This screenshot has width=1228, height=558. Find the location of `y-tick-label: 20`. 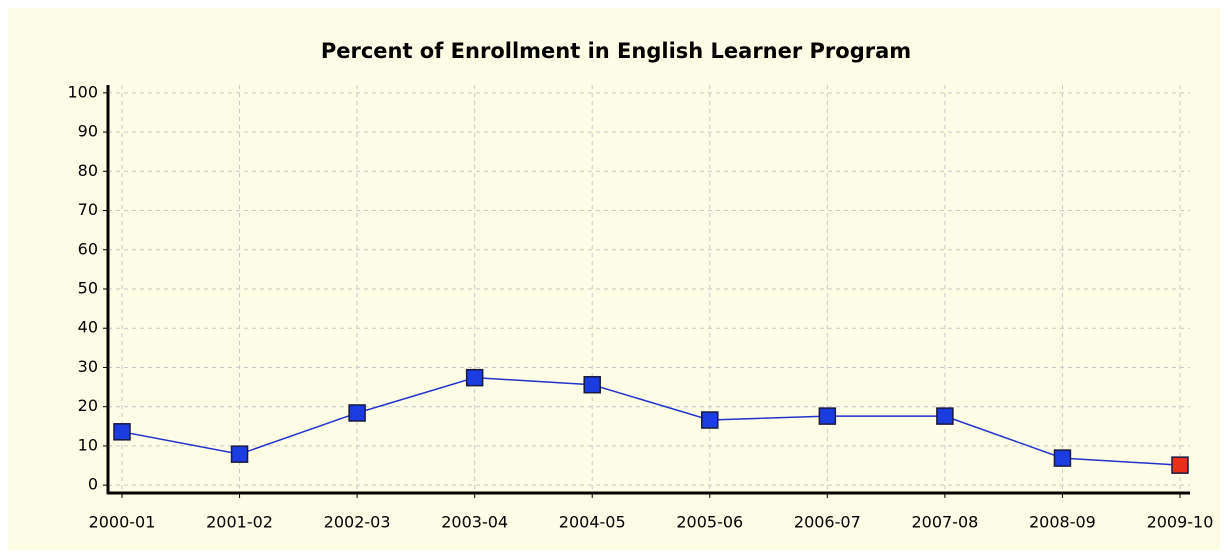

y-tick-label: 20 is located at coordinates (88, 405).